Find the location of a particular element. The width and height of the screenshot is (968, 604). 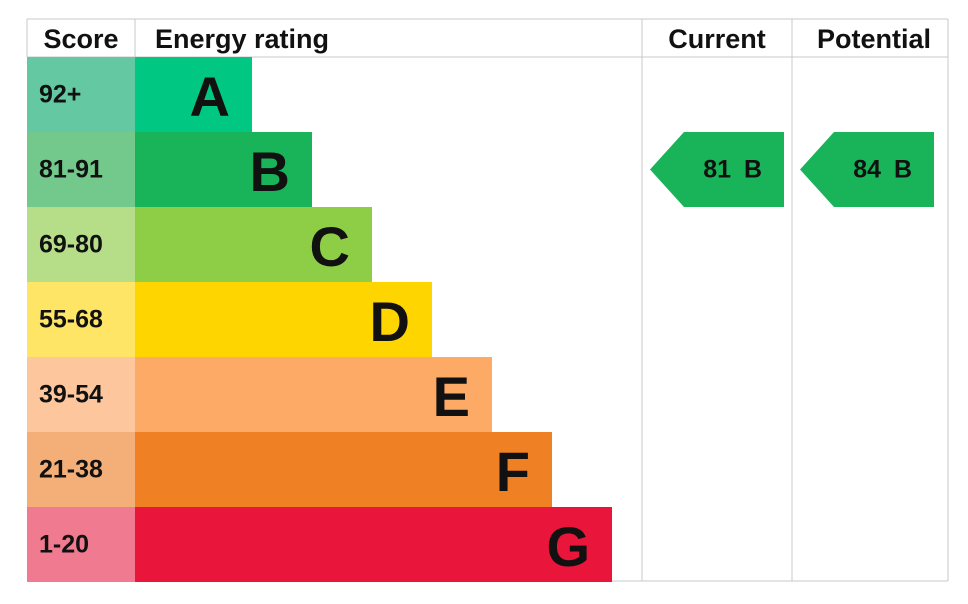

rating-letter: E is located at coordinates (451, 396).